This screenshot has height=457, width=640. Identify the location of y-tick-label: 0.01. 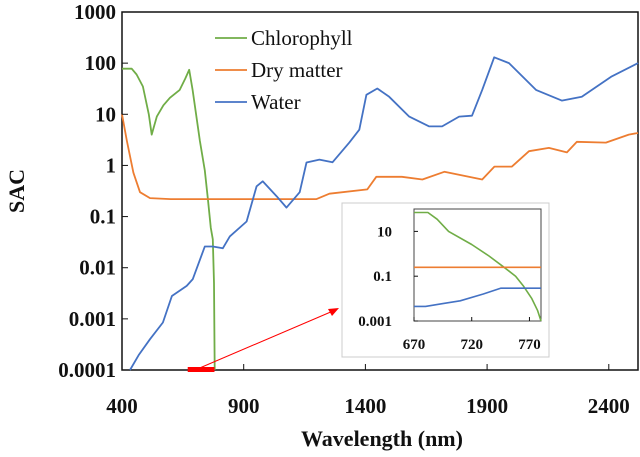
(97, 268).